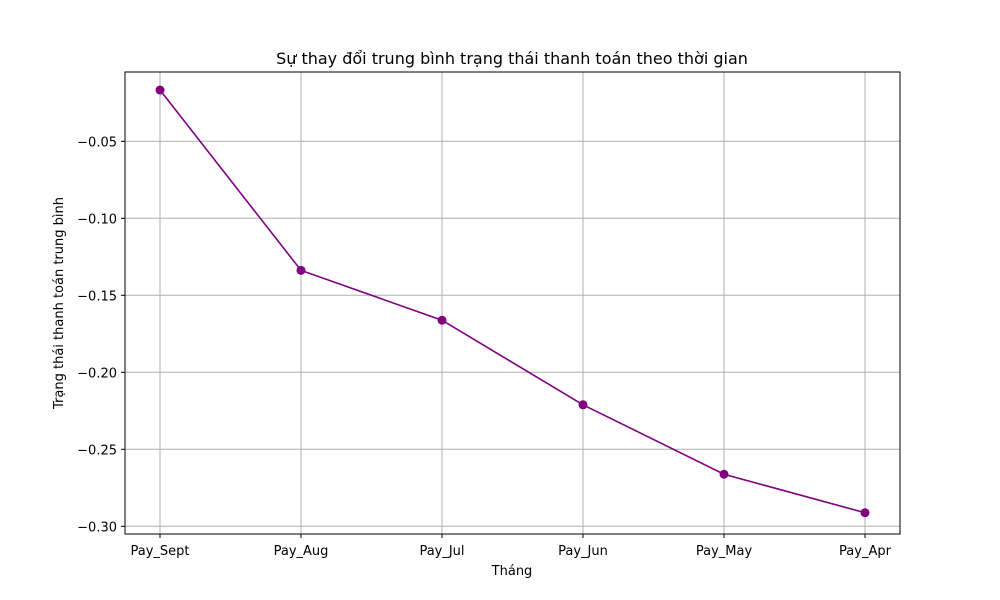 The height and width of the screenshot is (600, 1000). Describe the element at coordinates (159, 551) in the screenshot. I see `x-tick-label: Pay_Sept` at that location.